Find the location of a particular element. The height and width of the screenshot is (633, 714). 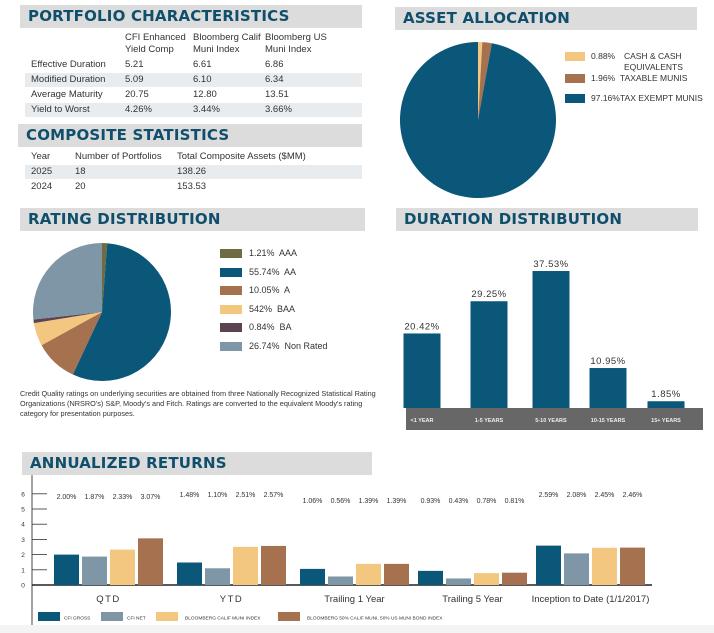

cell-value: 4.26% is located at coordinates (138, 109).